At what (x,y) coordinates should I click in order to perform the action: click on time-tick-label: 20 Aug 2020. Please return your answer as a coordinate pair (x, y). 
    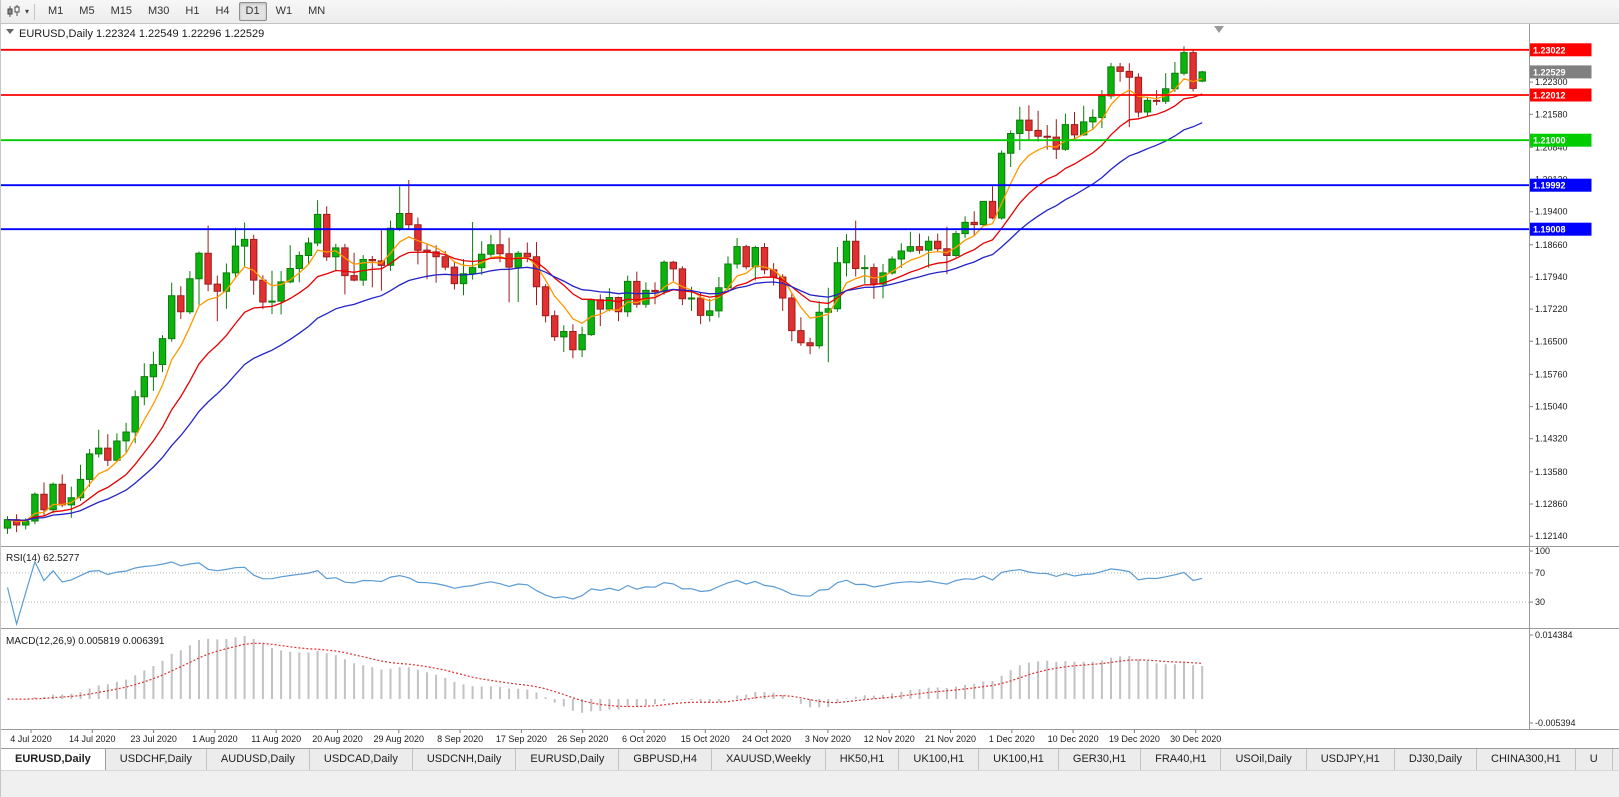
    Looking at the image, I should click on (337, 739).